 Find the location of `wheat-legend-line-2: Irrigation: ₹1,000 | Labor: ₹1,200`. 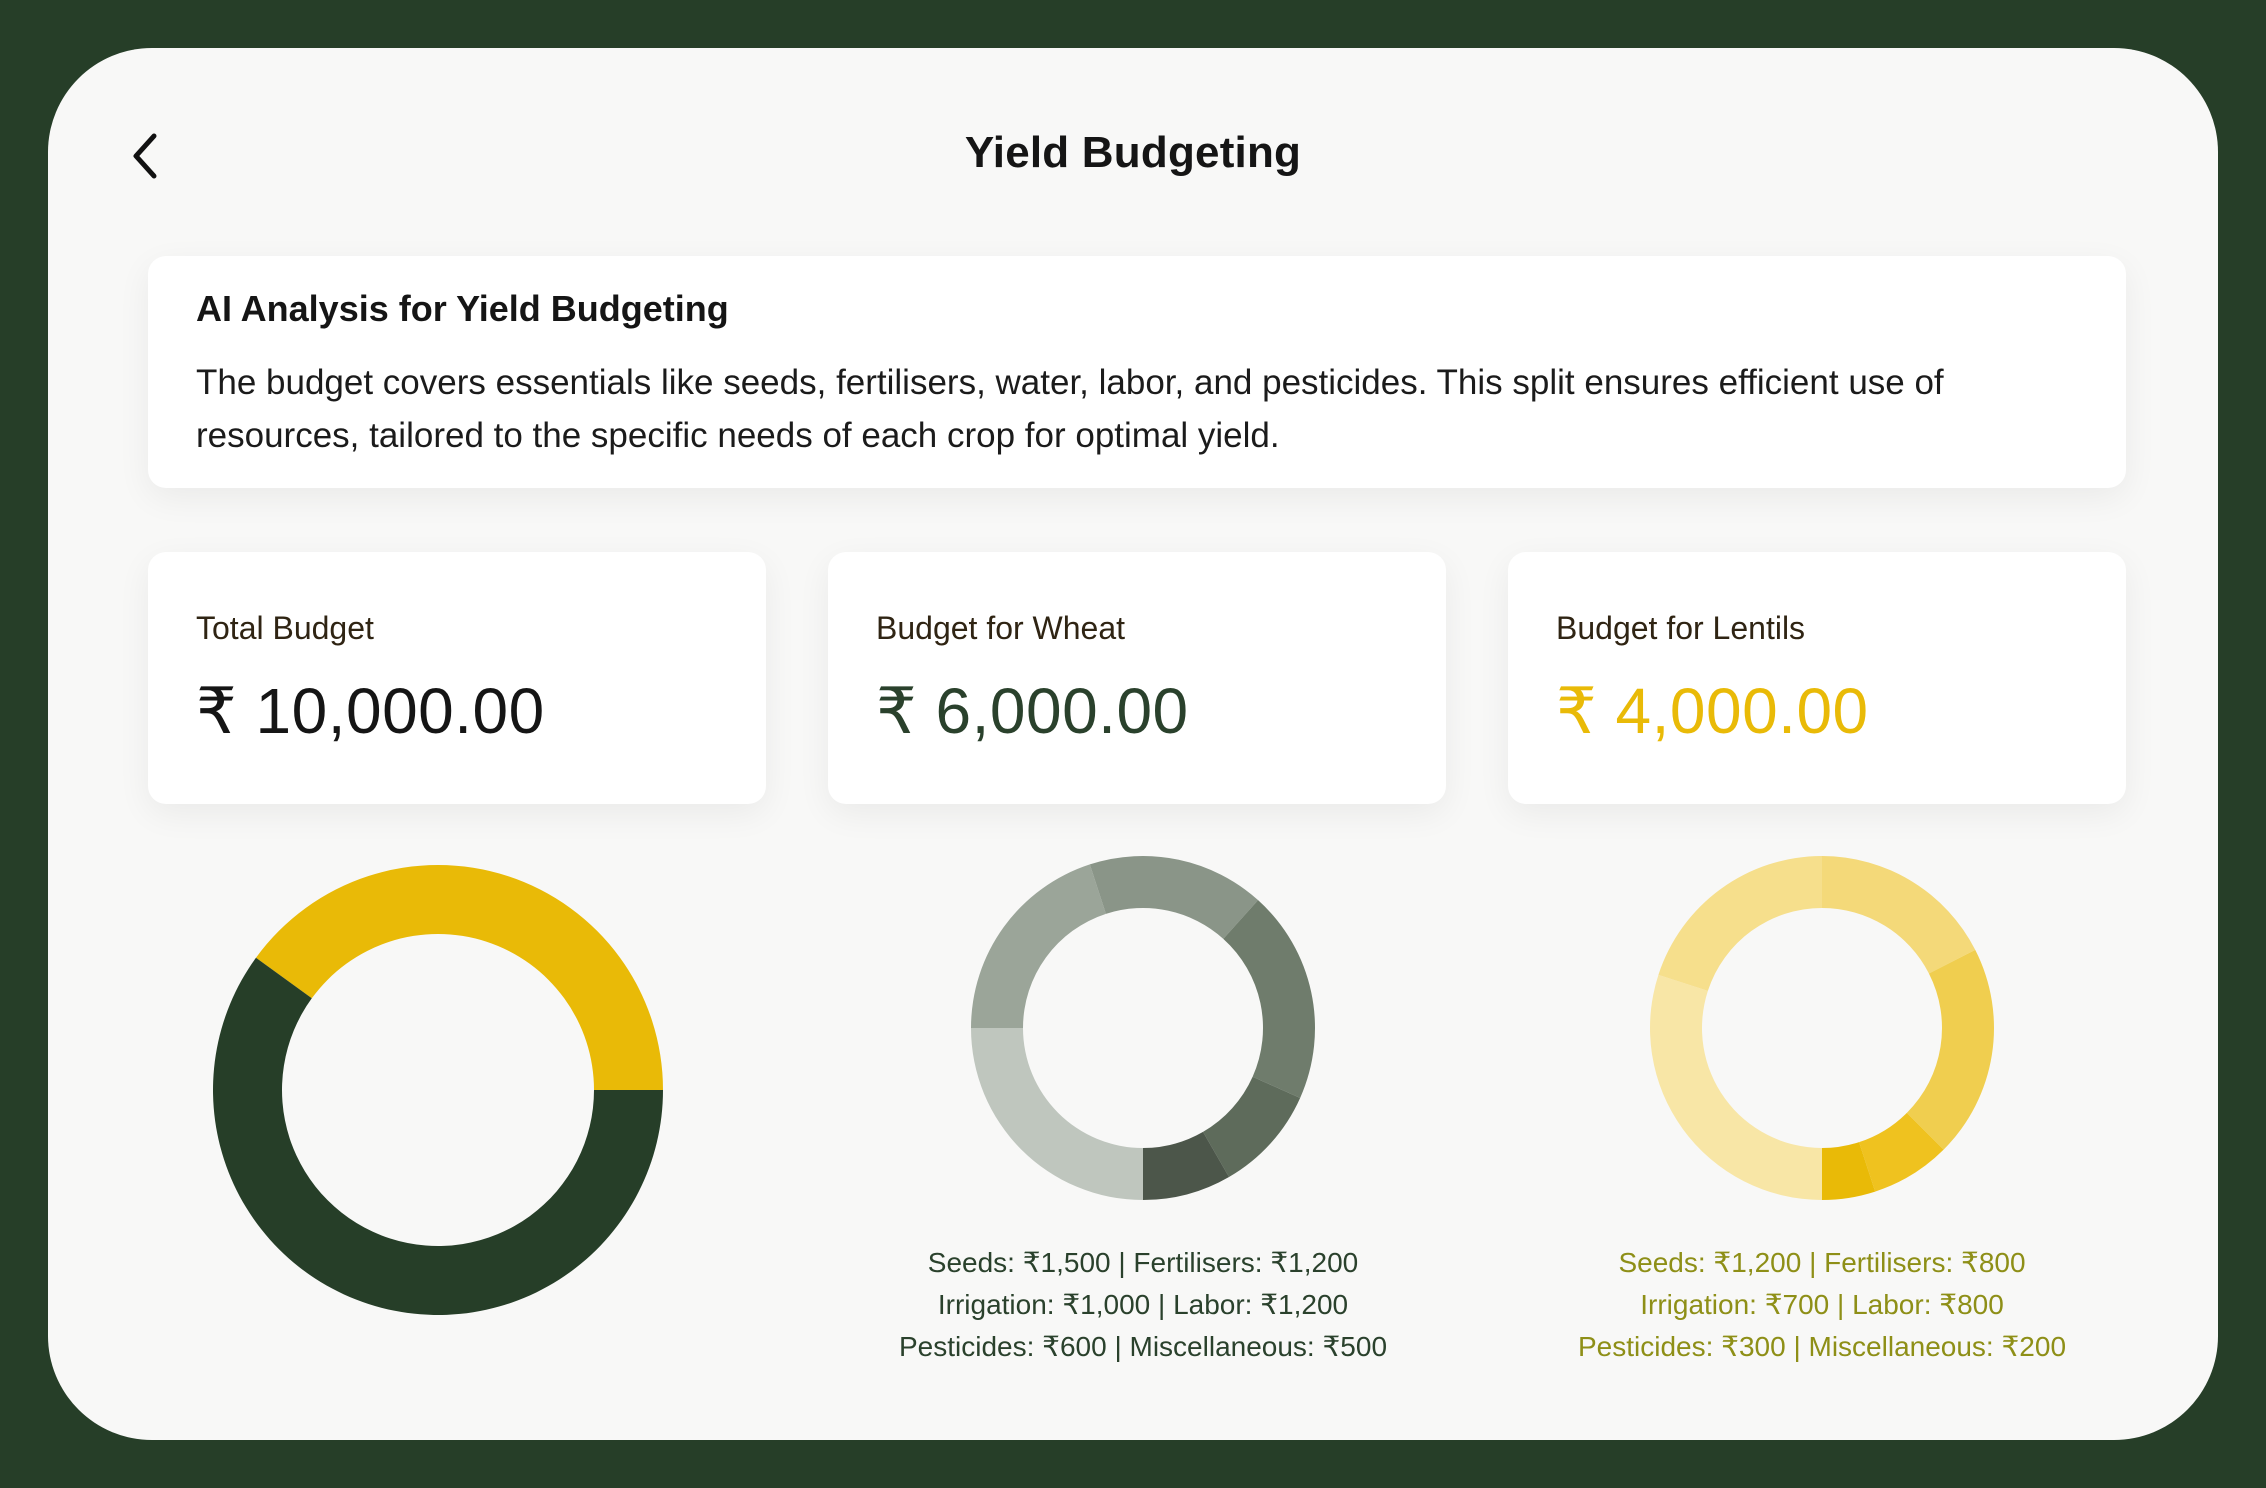

wheat-legend-line-2: Irrigation: ₹1,000 | Labor: ₹1,200 is located at coordinates (1143, 1304).